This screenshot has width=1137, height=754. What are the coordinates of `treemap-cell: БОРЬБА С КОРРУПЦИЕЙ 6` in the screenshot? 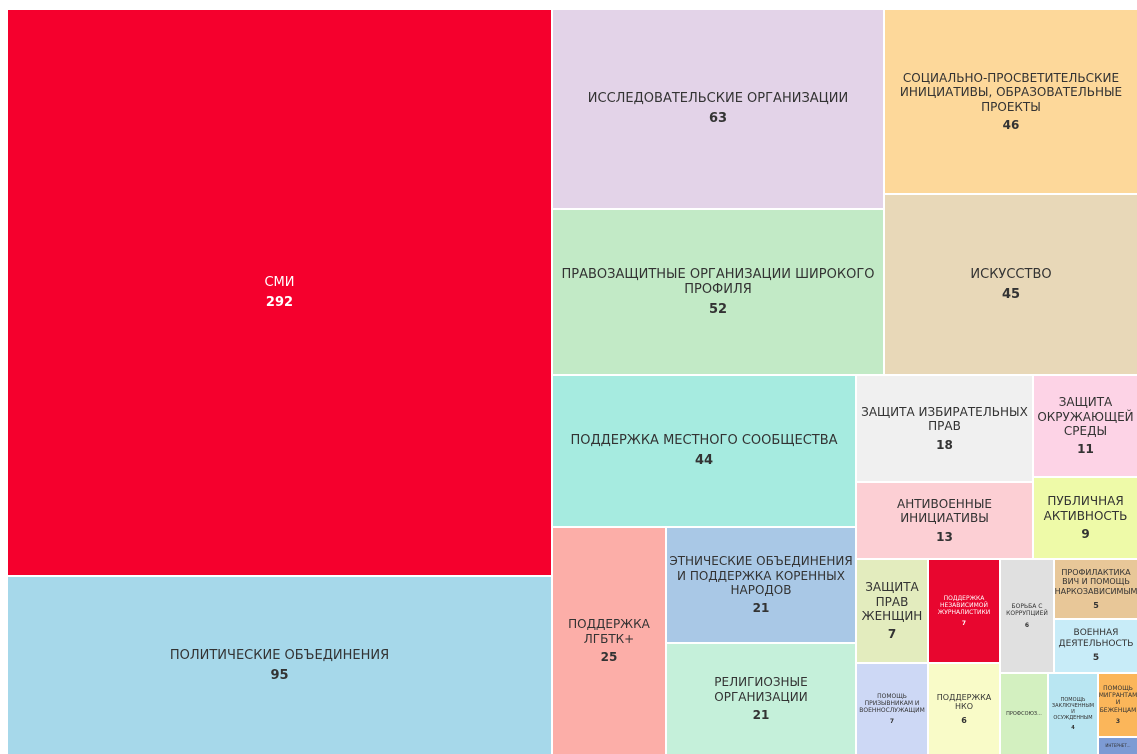 It's located at (1027, 616).